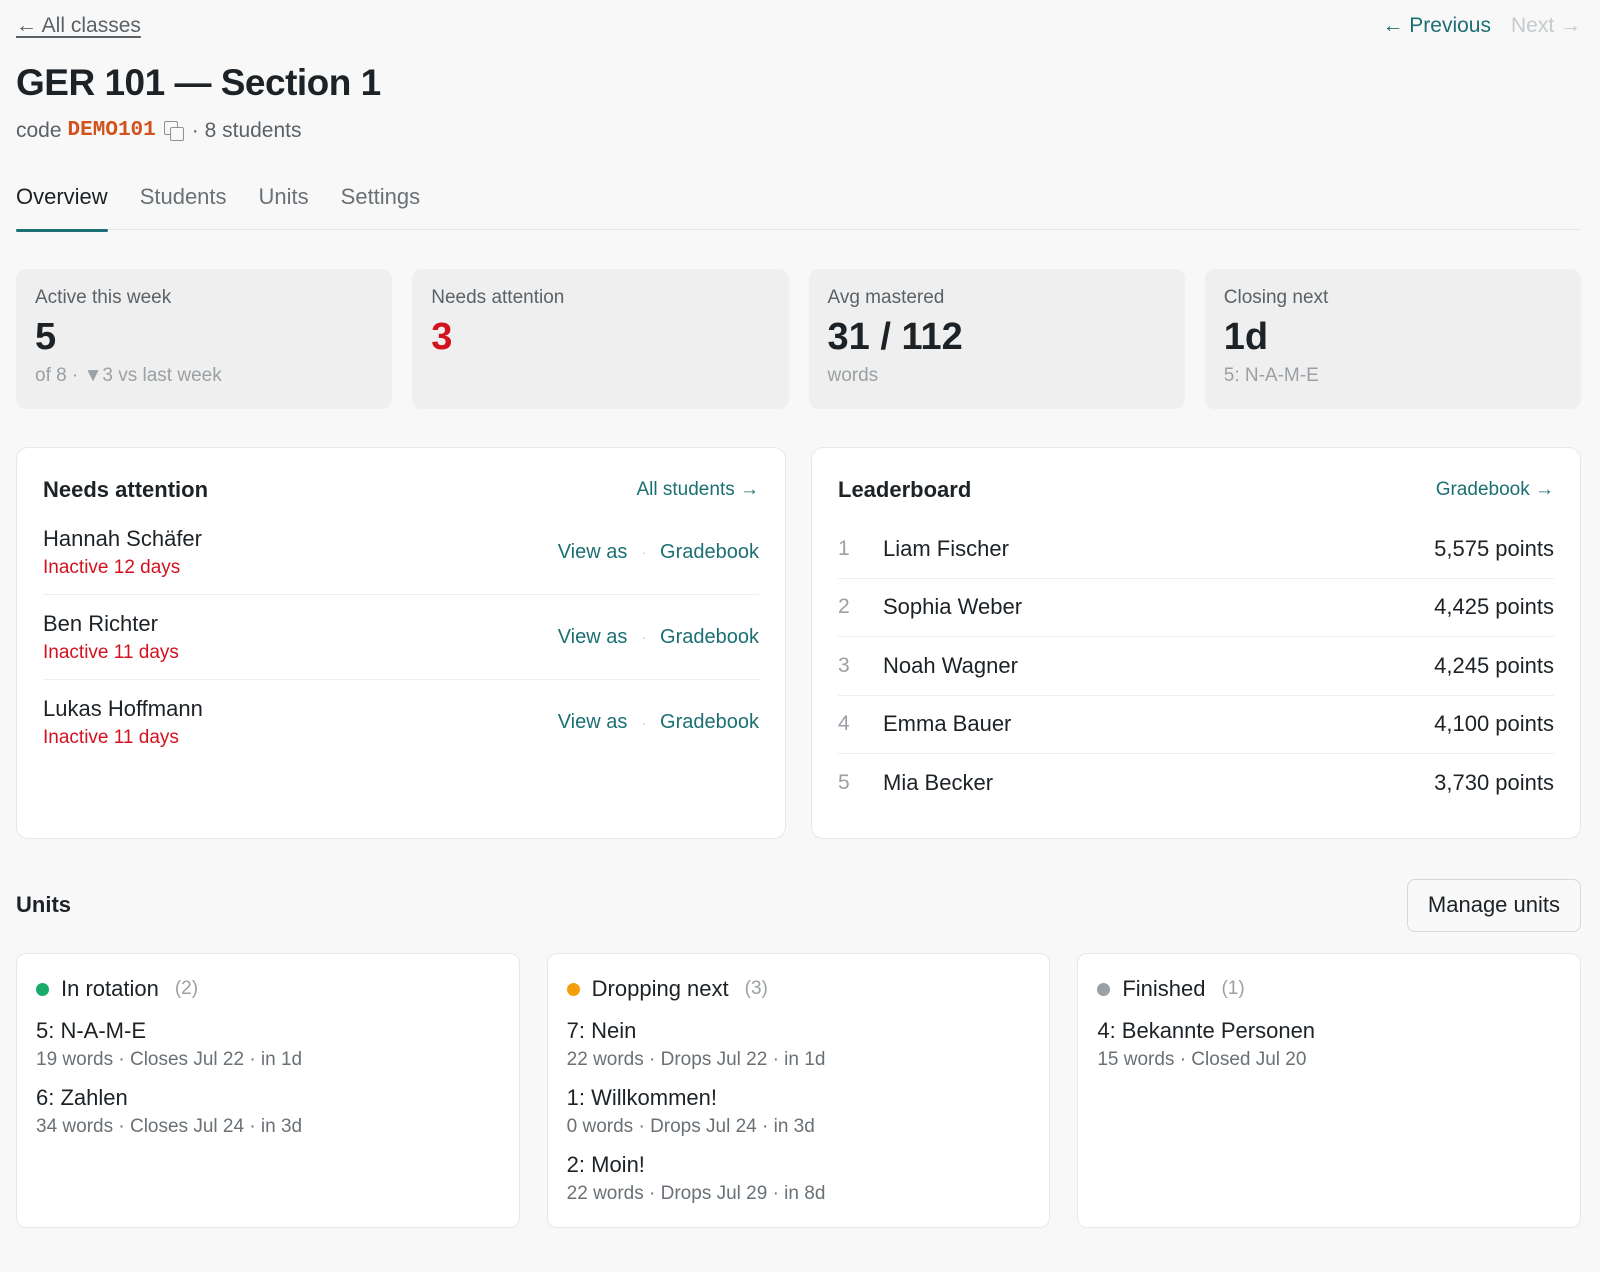 The width and height of the screenshot is (1600, 1272). I want to click on unit-name: 4: Bekannte Personen, so click(1206, 1030).